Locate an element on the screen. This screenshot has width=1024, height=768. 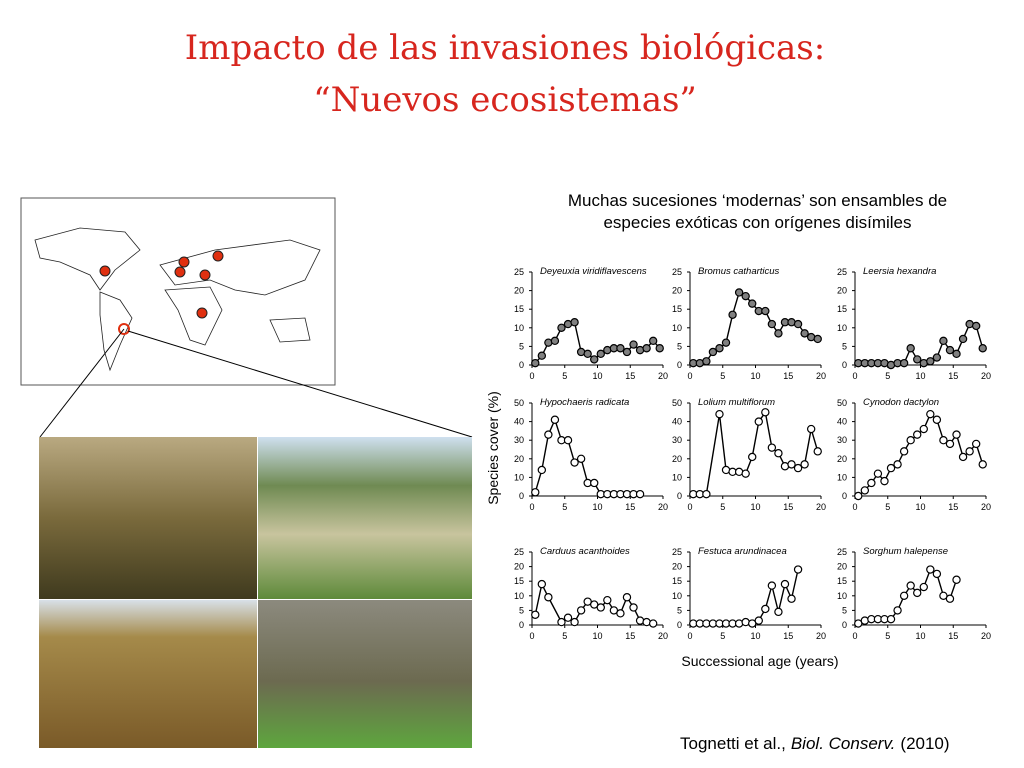
year: (2010) is located at coordinates (925, 743).